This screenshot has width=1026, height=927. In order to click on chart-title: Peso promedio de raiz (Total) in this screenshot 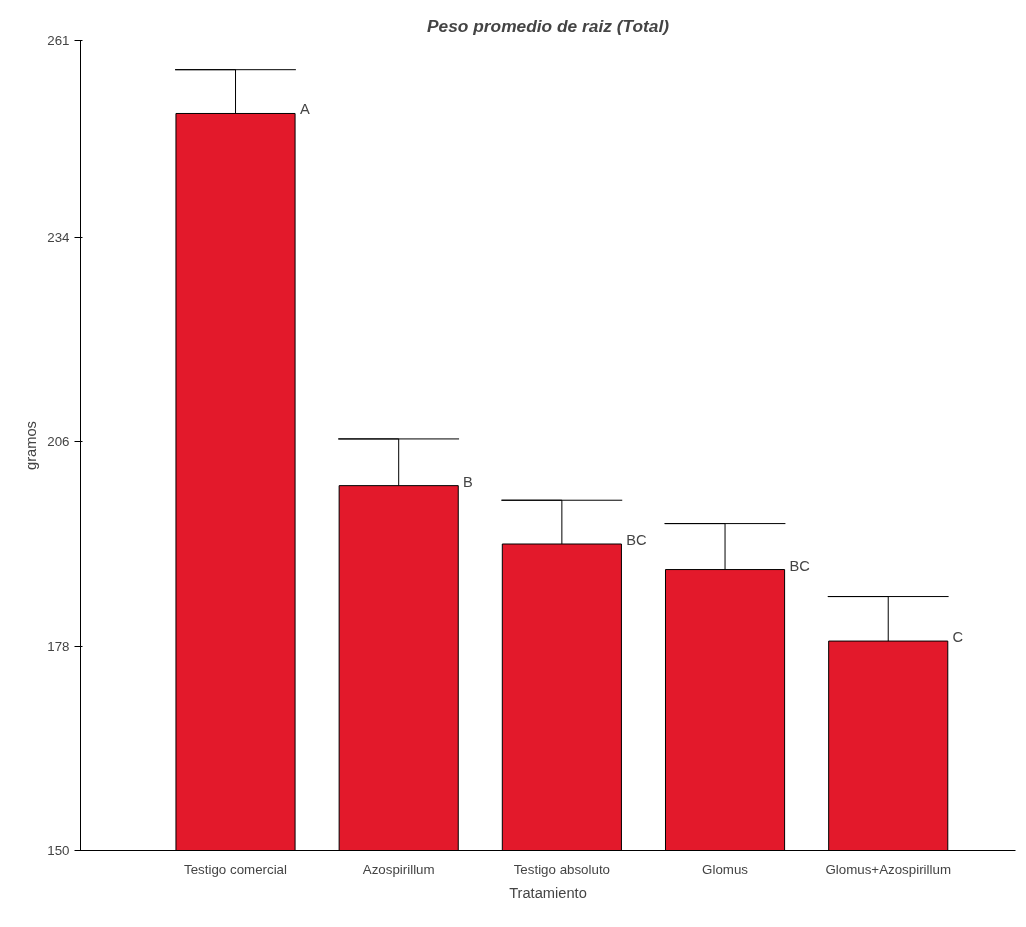, I will do `click(548, 25)`.